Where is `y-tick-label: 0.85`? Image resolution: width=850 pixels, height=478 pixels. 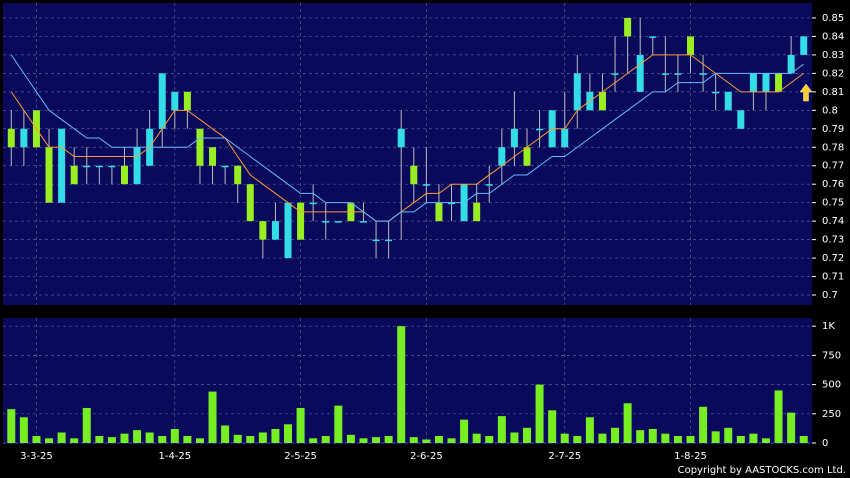
y-tick-label: 0.85 is located at coordinates (833, 18).